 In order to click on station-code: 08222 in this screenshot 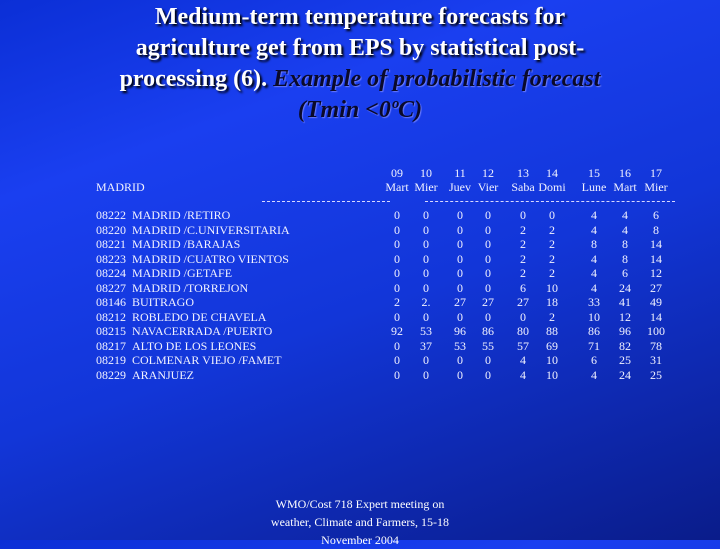, I will do `click(111, 215)`.